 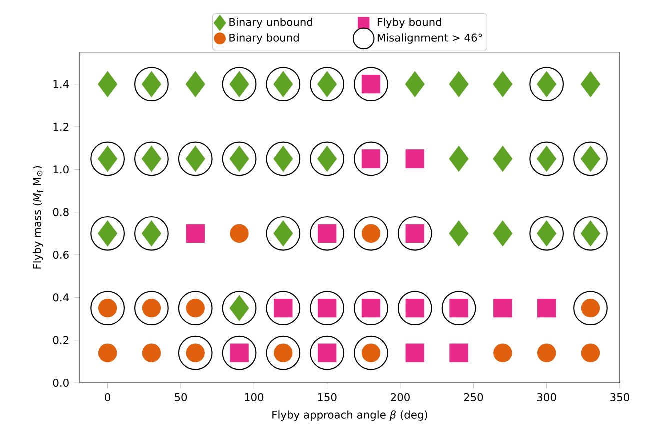 What do you see at coordinates (61, 383) in the screenshot?
I see `y-tick-label: 0.0` at bounding box center [61, 383].